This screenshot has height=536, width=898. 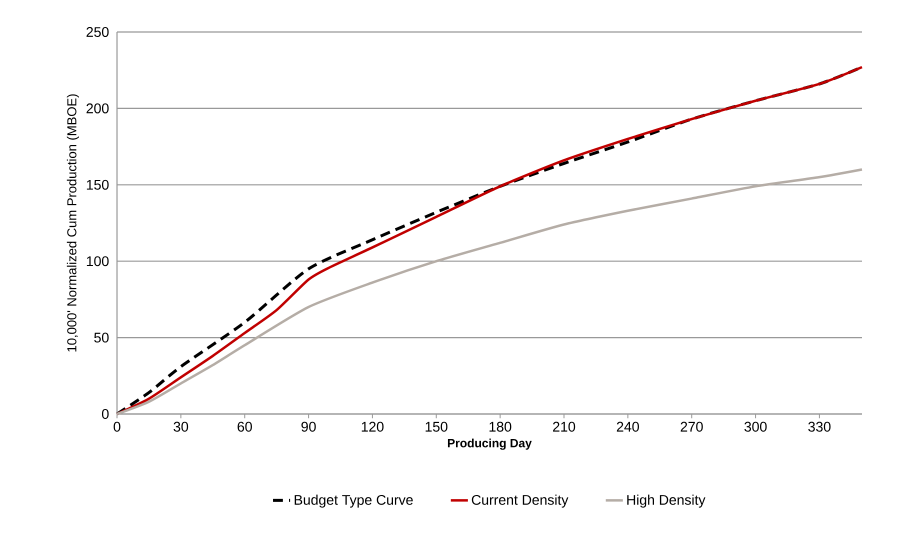 What do you see at coordinates (97, 261) in the screenshot?
I see `y-tick-label: 100` at bounding box center [97, 261].